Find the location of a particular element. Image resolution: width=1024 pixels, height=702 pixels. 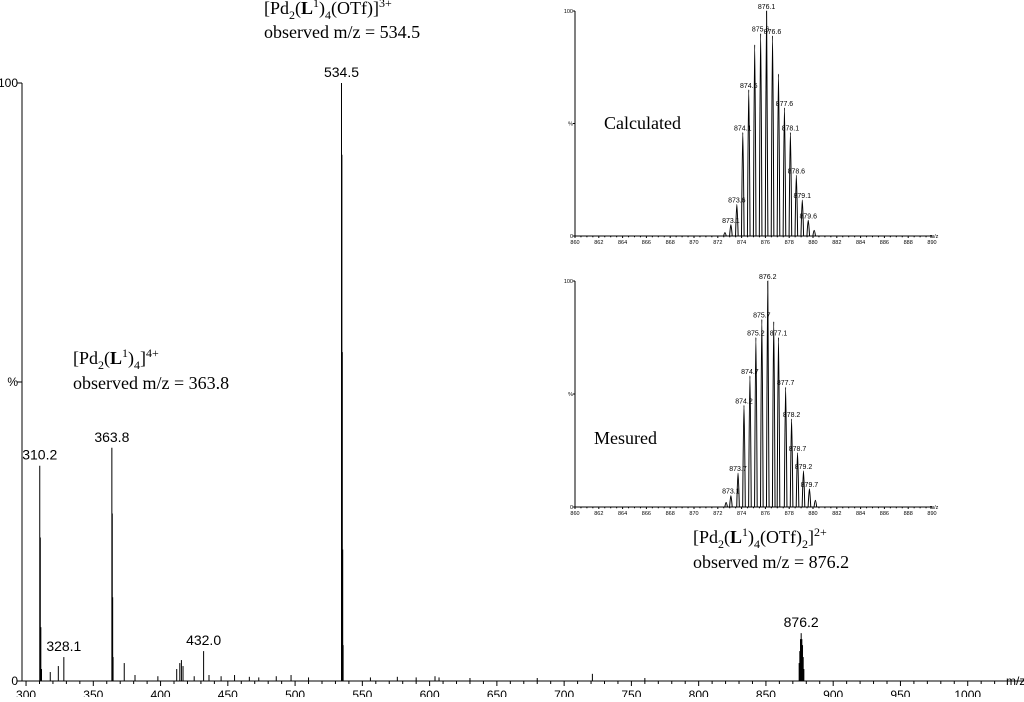

measured-x-tick-label: 890 is located at coordinates (931, 514).